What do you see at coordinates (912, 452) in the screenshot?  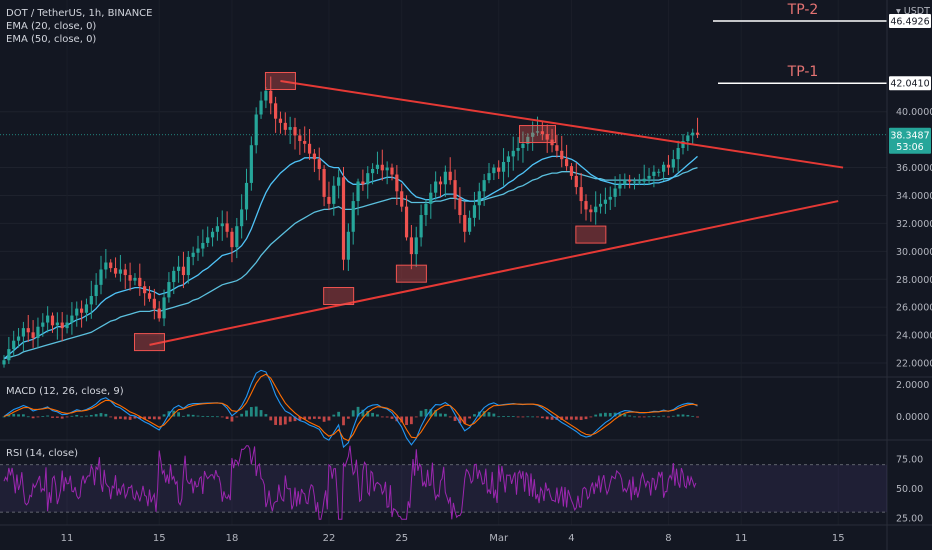 I see `indicator-axes: 2.0000 0.0000 75.00 50.00 25.00` at bounding box center [912, 452].